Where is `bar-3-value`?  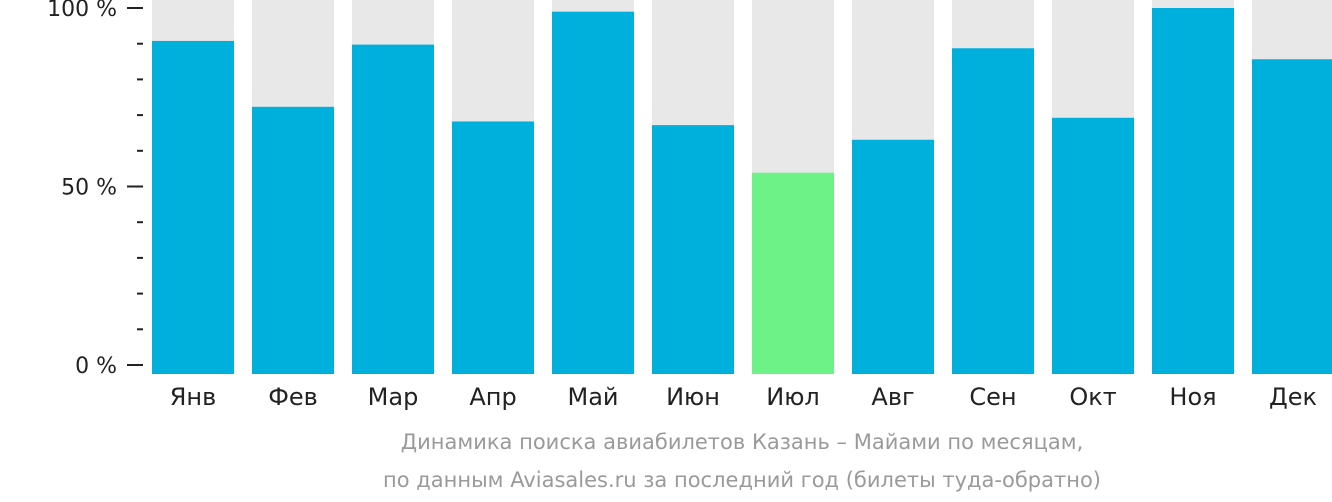
bar-3-value is located at coordinates (393, 209).